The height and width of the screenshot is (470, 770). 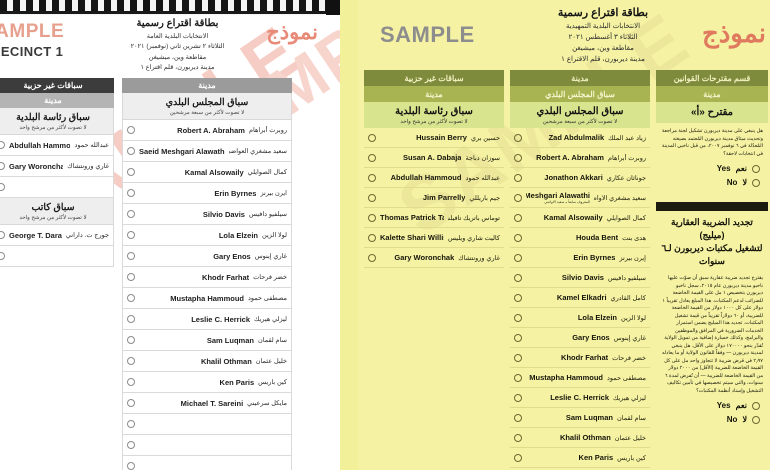 What do you see at coordinates (434, 138) in the screenshot?
I see `ballot-option-row: Hussain Berry حسين بري` at bounding box center [434, 138].